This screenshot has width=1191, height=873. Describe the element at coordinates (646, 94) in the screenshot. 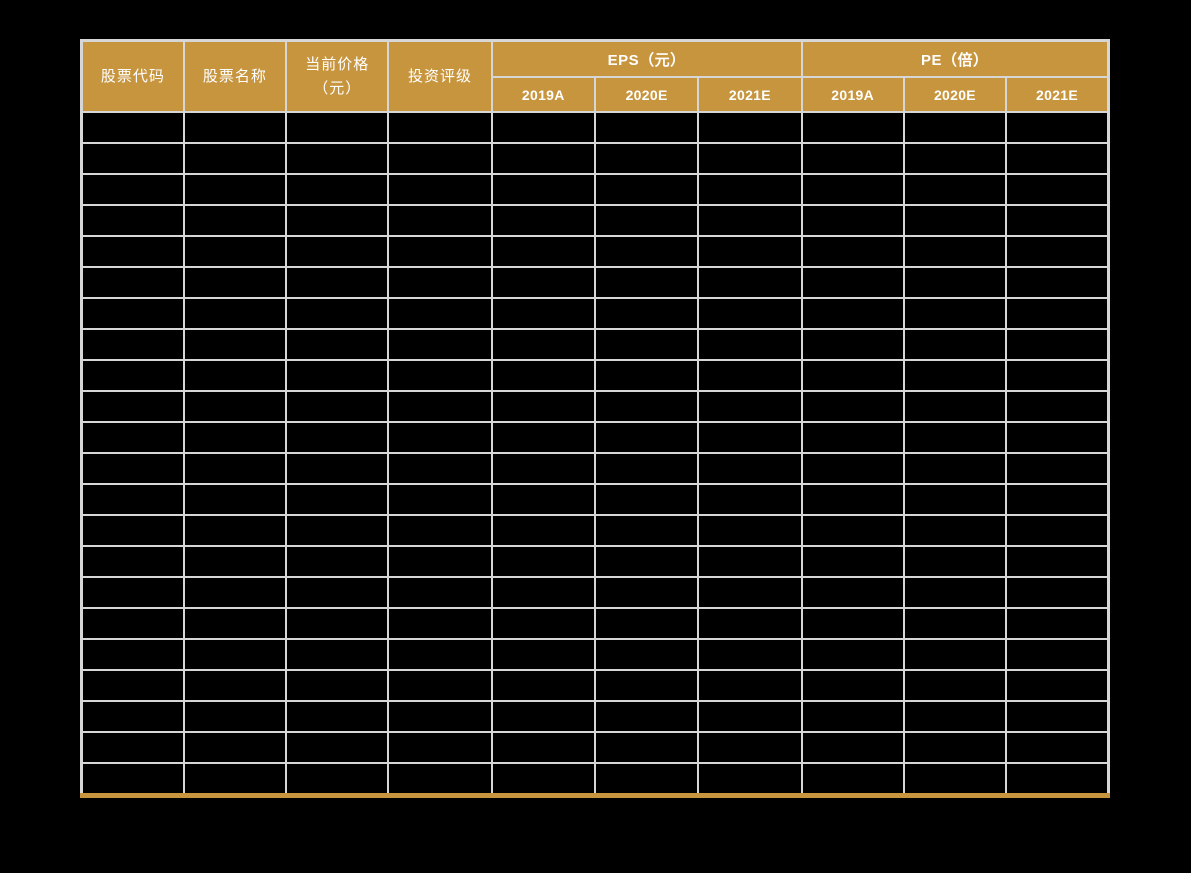

I see `column-header-eps-2020e: 2020E` at that location.